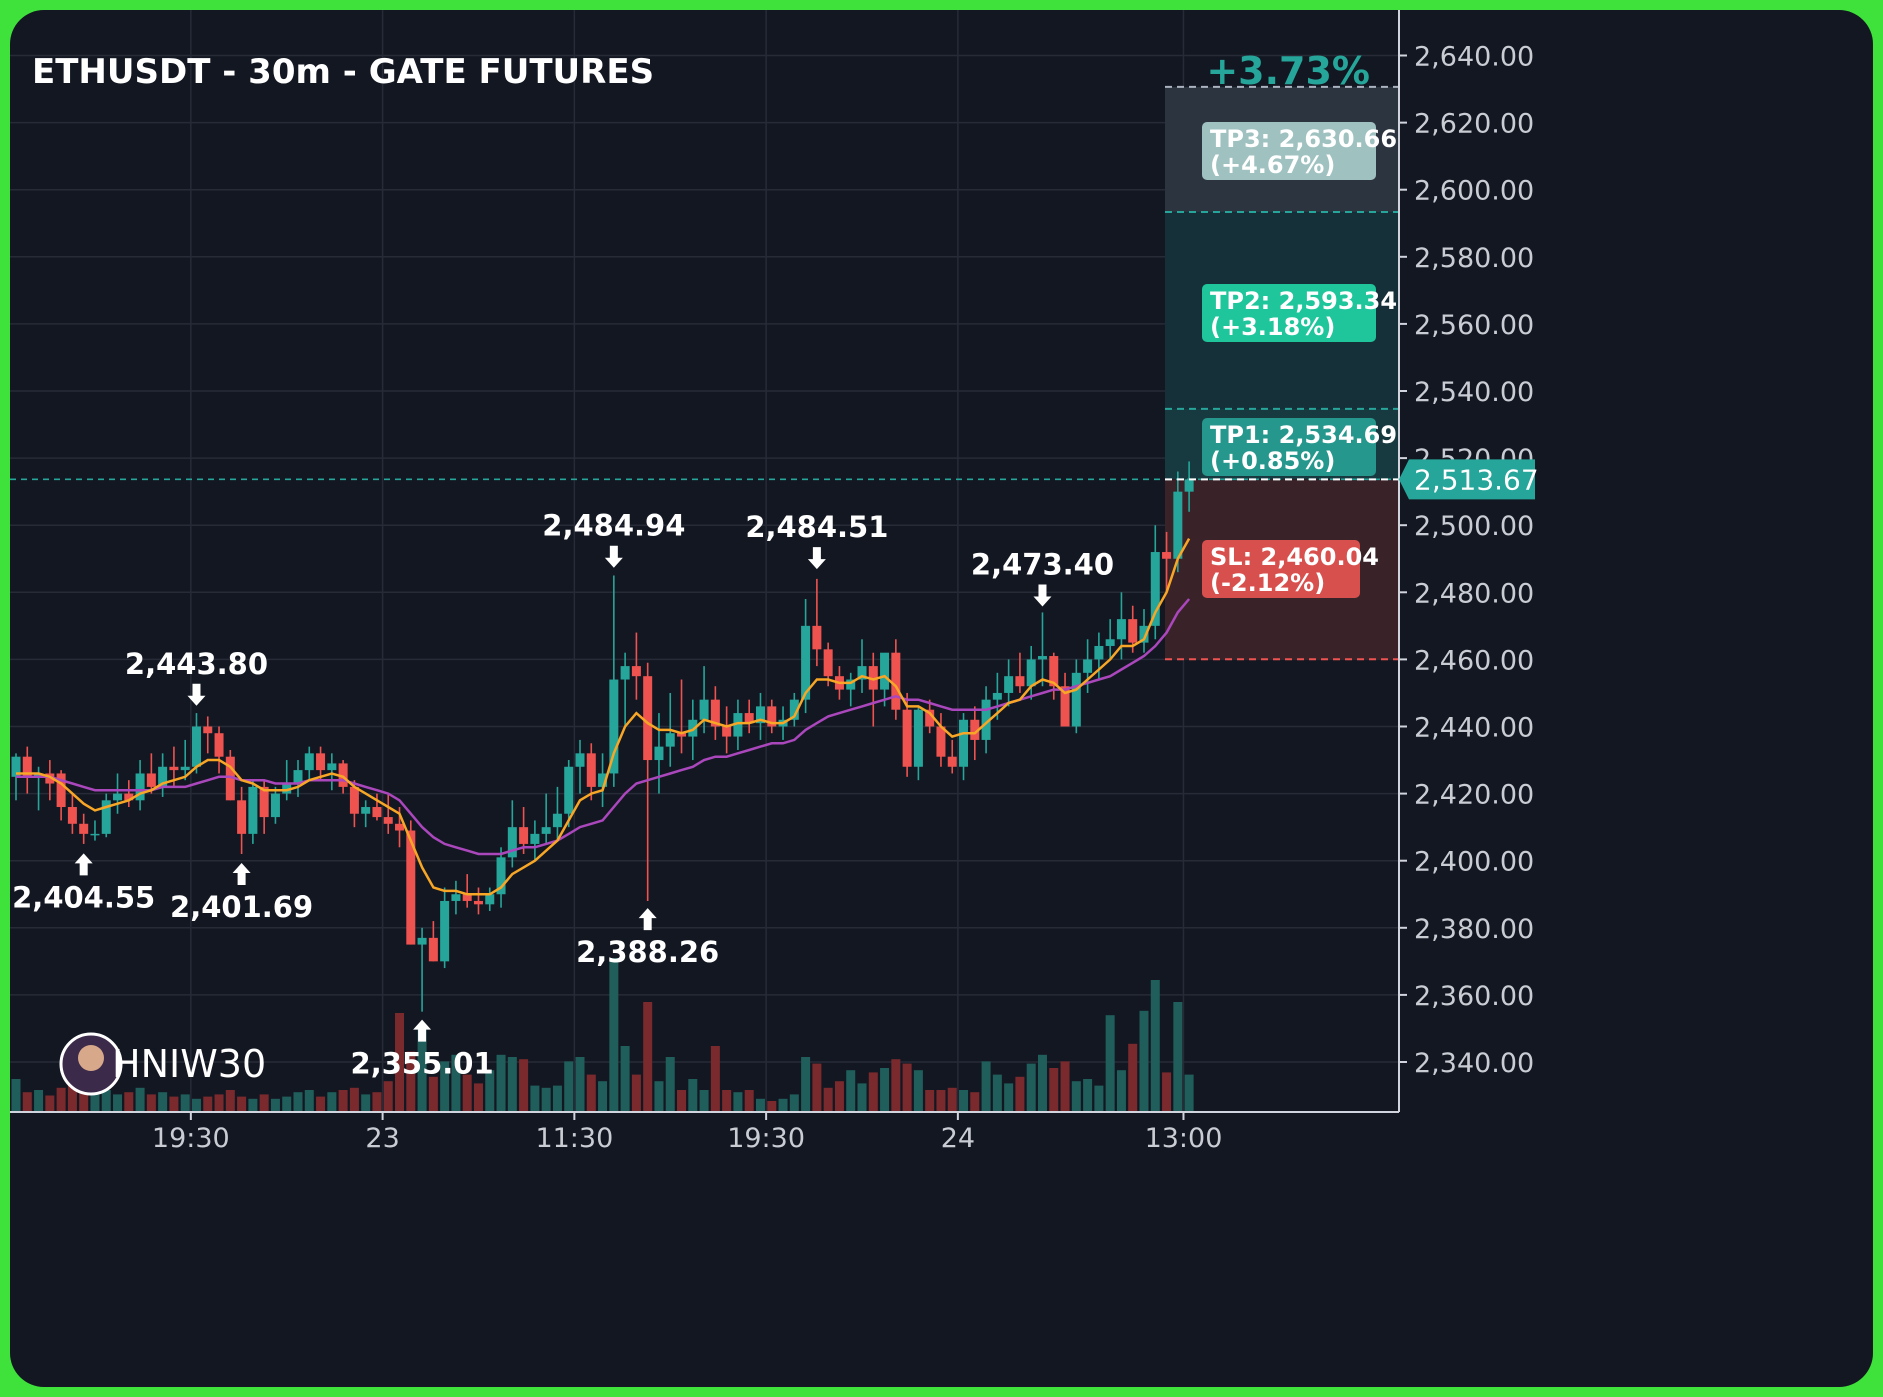 The height and width of the screenshot is (1397, 1883). What do you see at coordinates (83, 897) in the screenshot?
I see `price-label-low: 2,404.55` at bounding box center [83, 897].